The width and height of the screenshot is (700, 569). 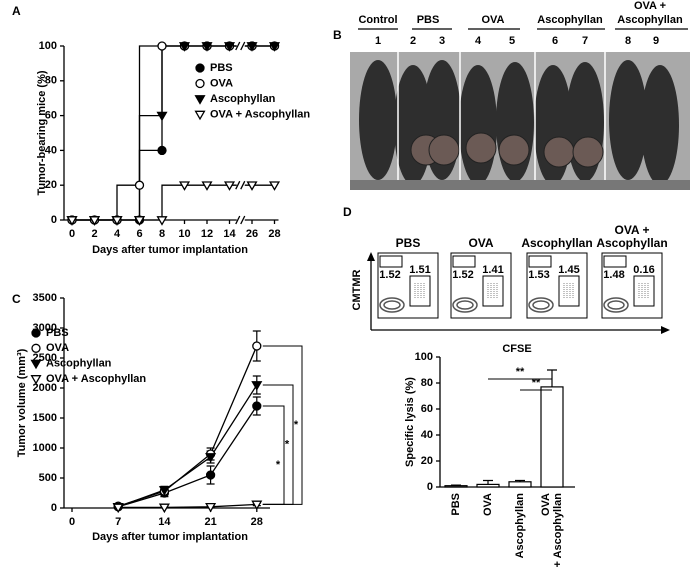 I want to click on y-axis-label: Tumor-bearing mice (%), so click(x=42, y=132).